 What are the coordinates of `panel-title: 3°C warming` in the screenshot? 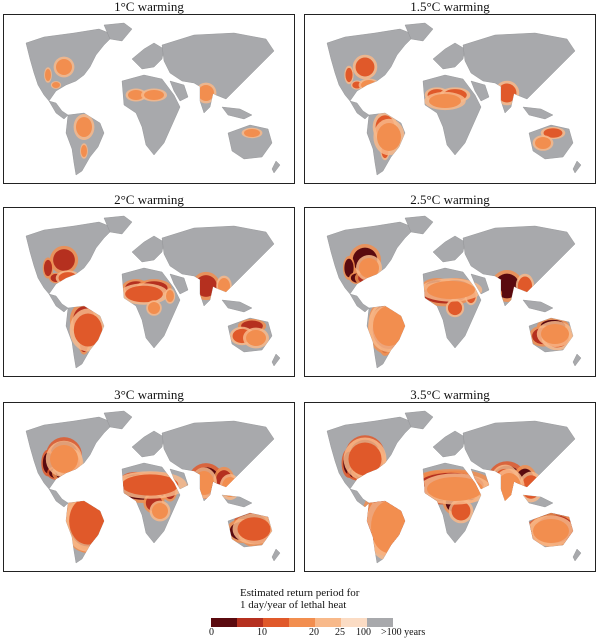 It's located at (149, 394).